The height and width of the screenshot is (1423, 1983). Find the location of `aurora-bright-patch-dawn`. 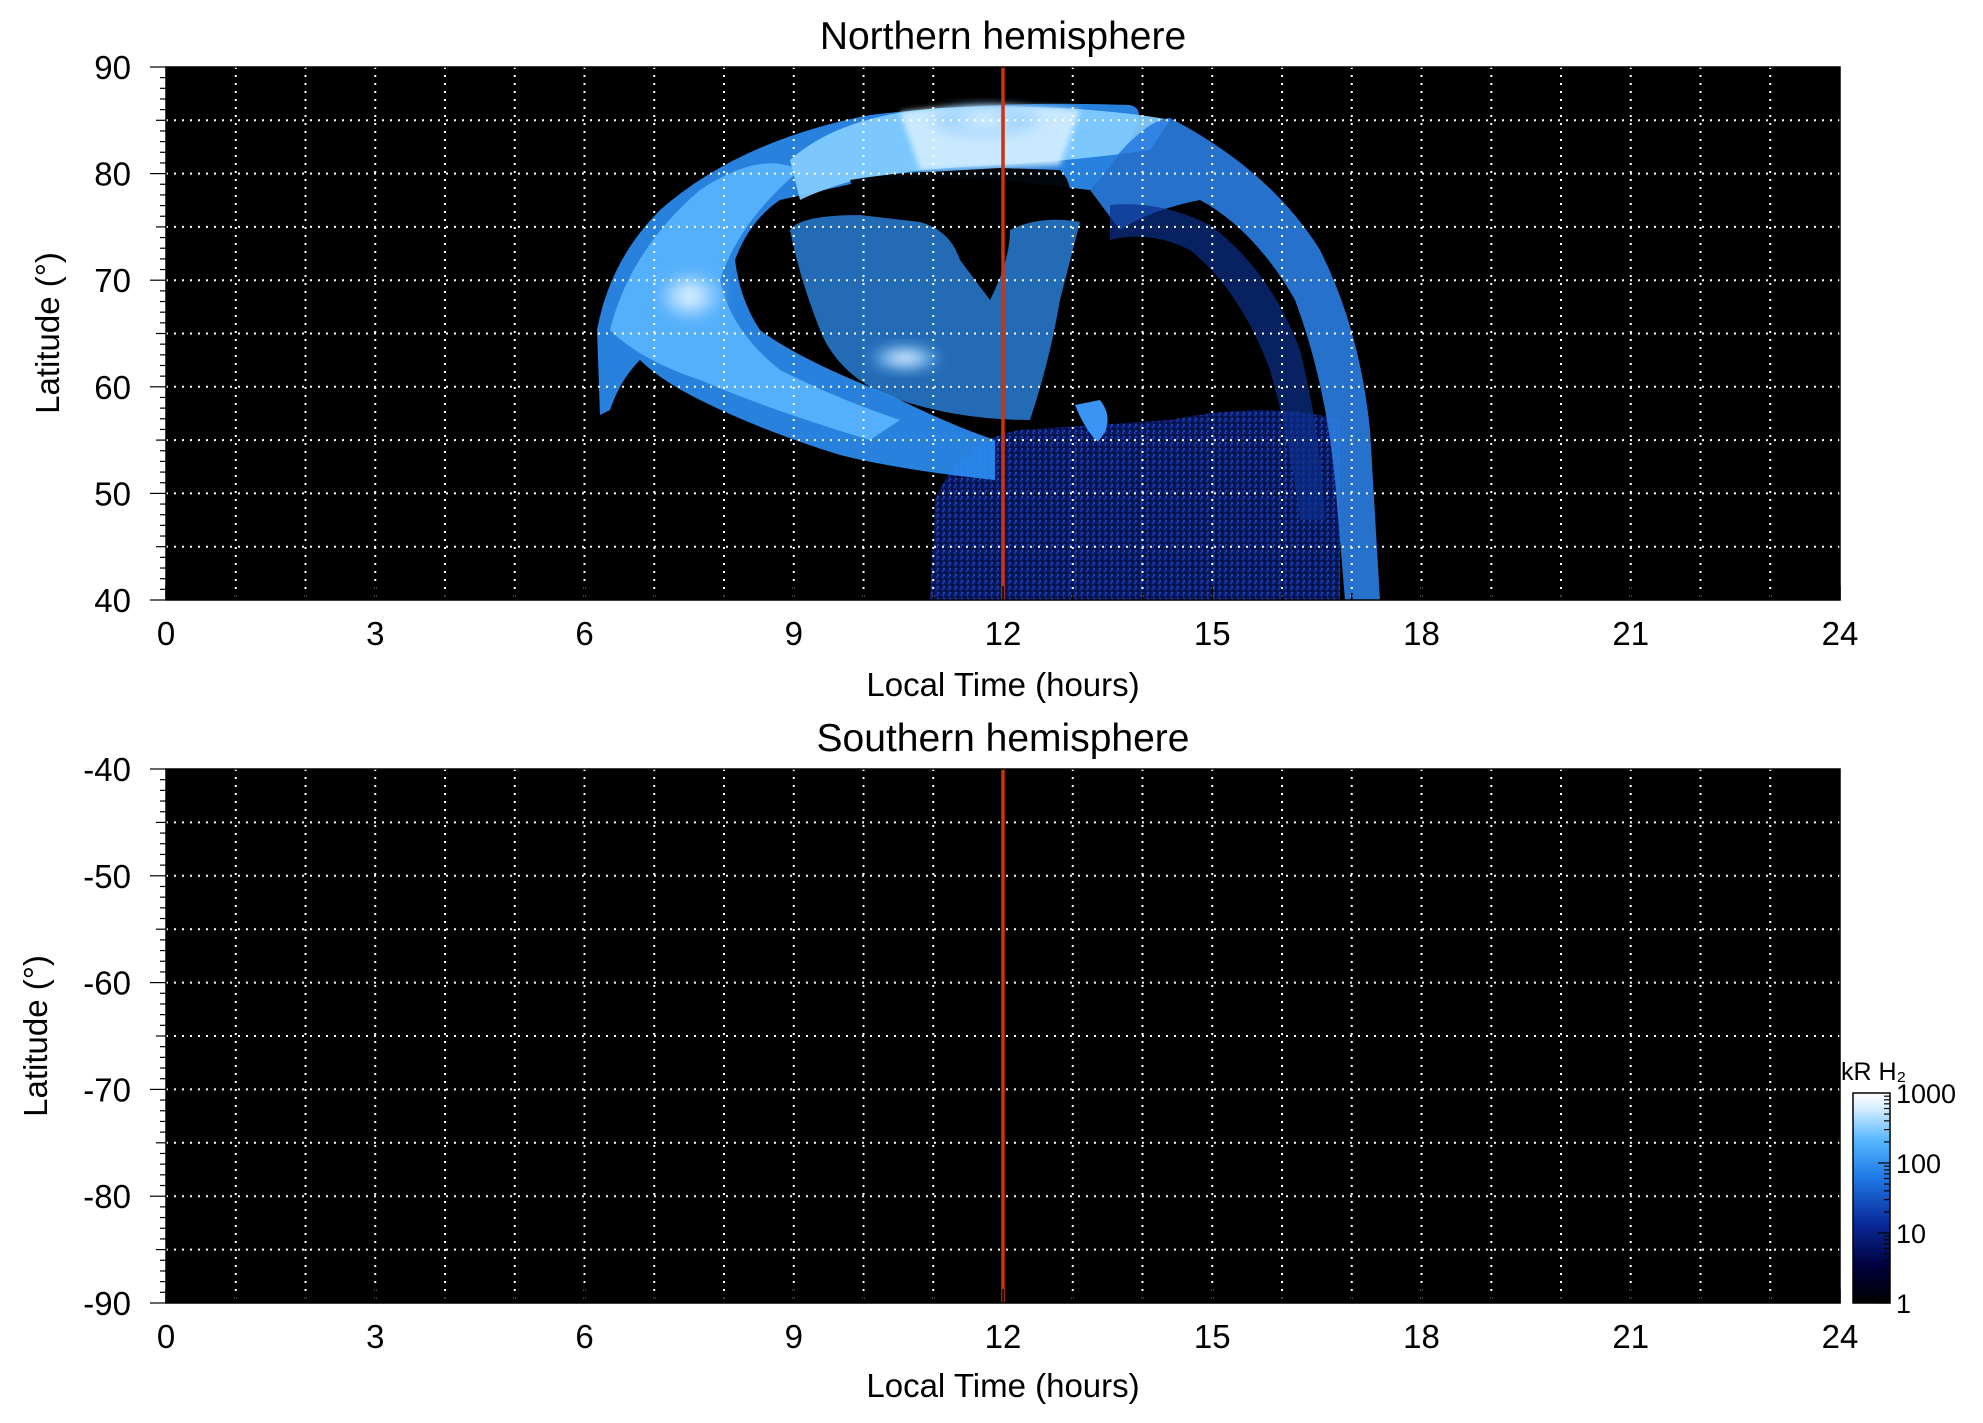

aurora-bright-patch-dawn is located at coordinates (690, 296).